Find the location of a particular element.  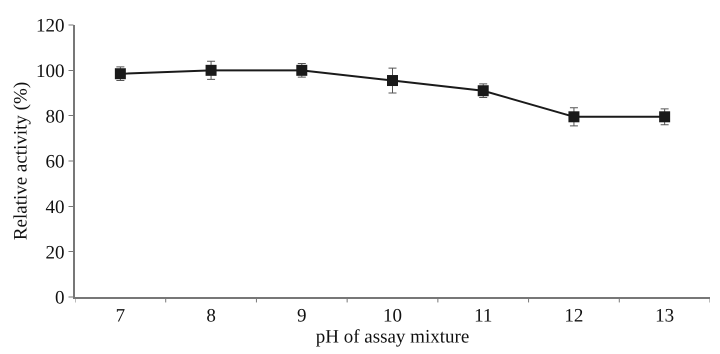

x-tick-label: 7 is located at coordinates (121, 316).